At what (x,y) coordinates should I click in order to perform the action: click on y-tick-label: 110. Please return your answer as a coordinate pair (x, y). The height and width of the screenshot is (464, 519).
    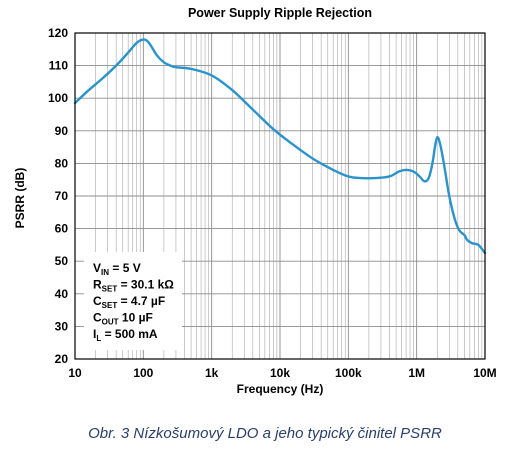
    Looking at the image, I should click on (59, 66).